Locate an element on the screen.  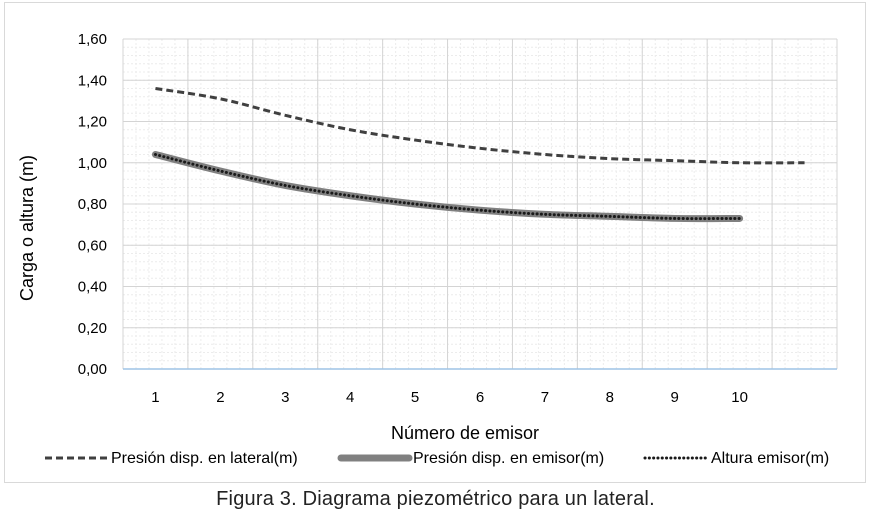
x-tick-label: 6 is located at coordinates (480, 397).